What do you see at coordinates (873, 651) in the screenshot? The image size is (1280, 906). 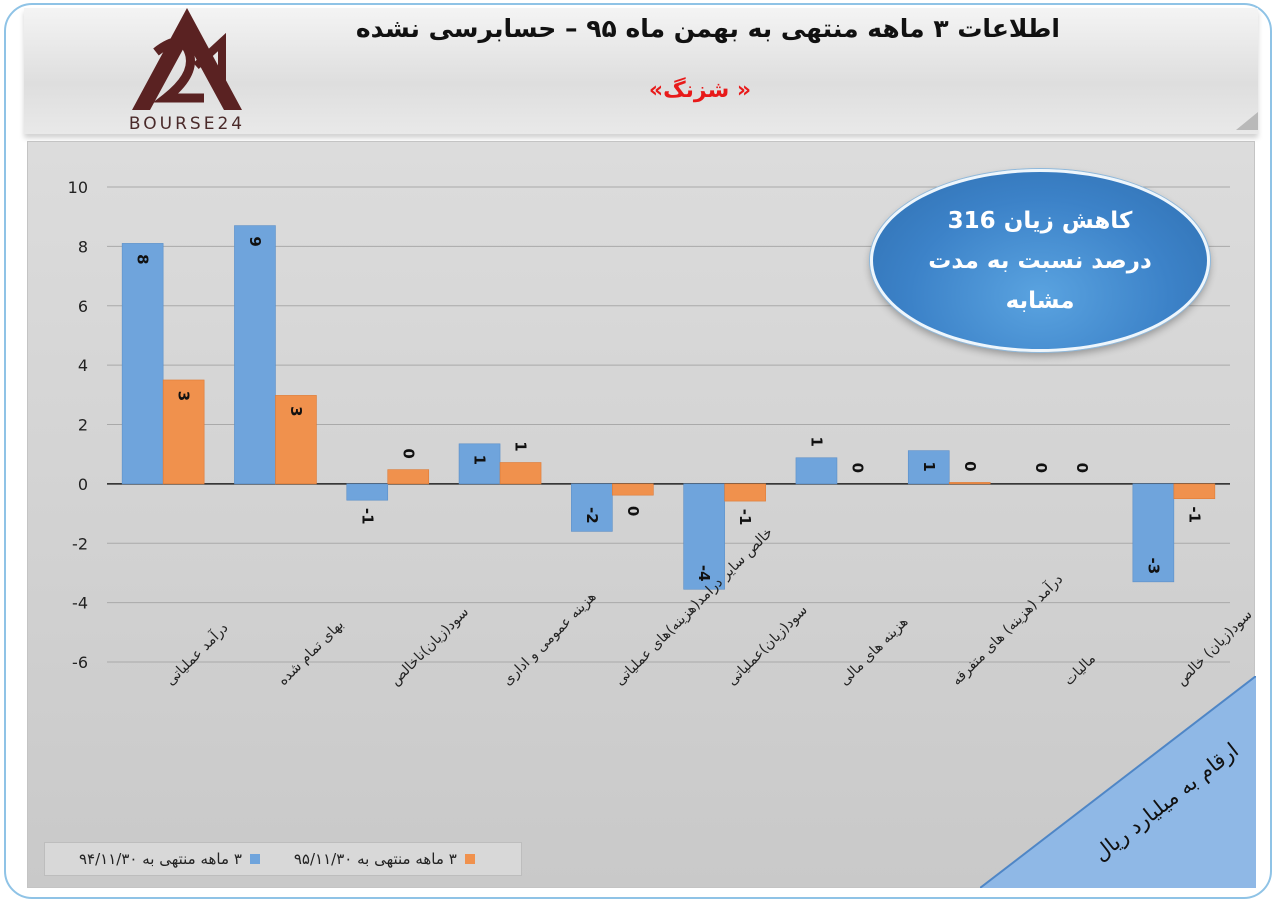 I see `category-label: هزینه های مالی` at bounding box center [873, 651].